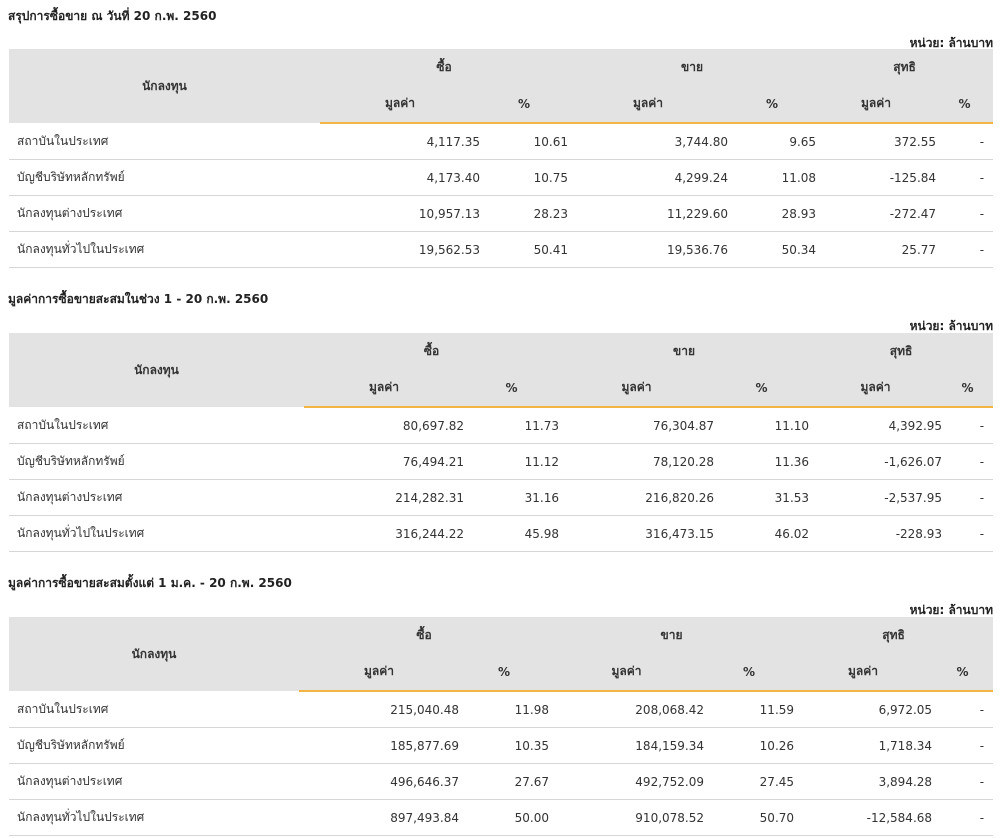 The image size is (1005, 838). What do you see at coordinates (772, 249) in the screenshot?
I see `sell-pct: 50.34` at bounding box center [772, 249].